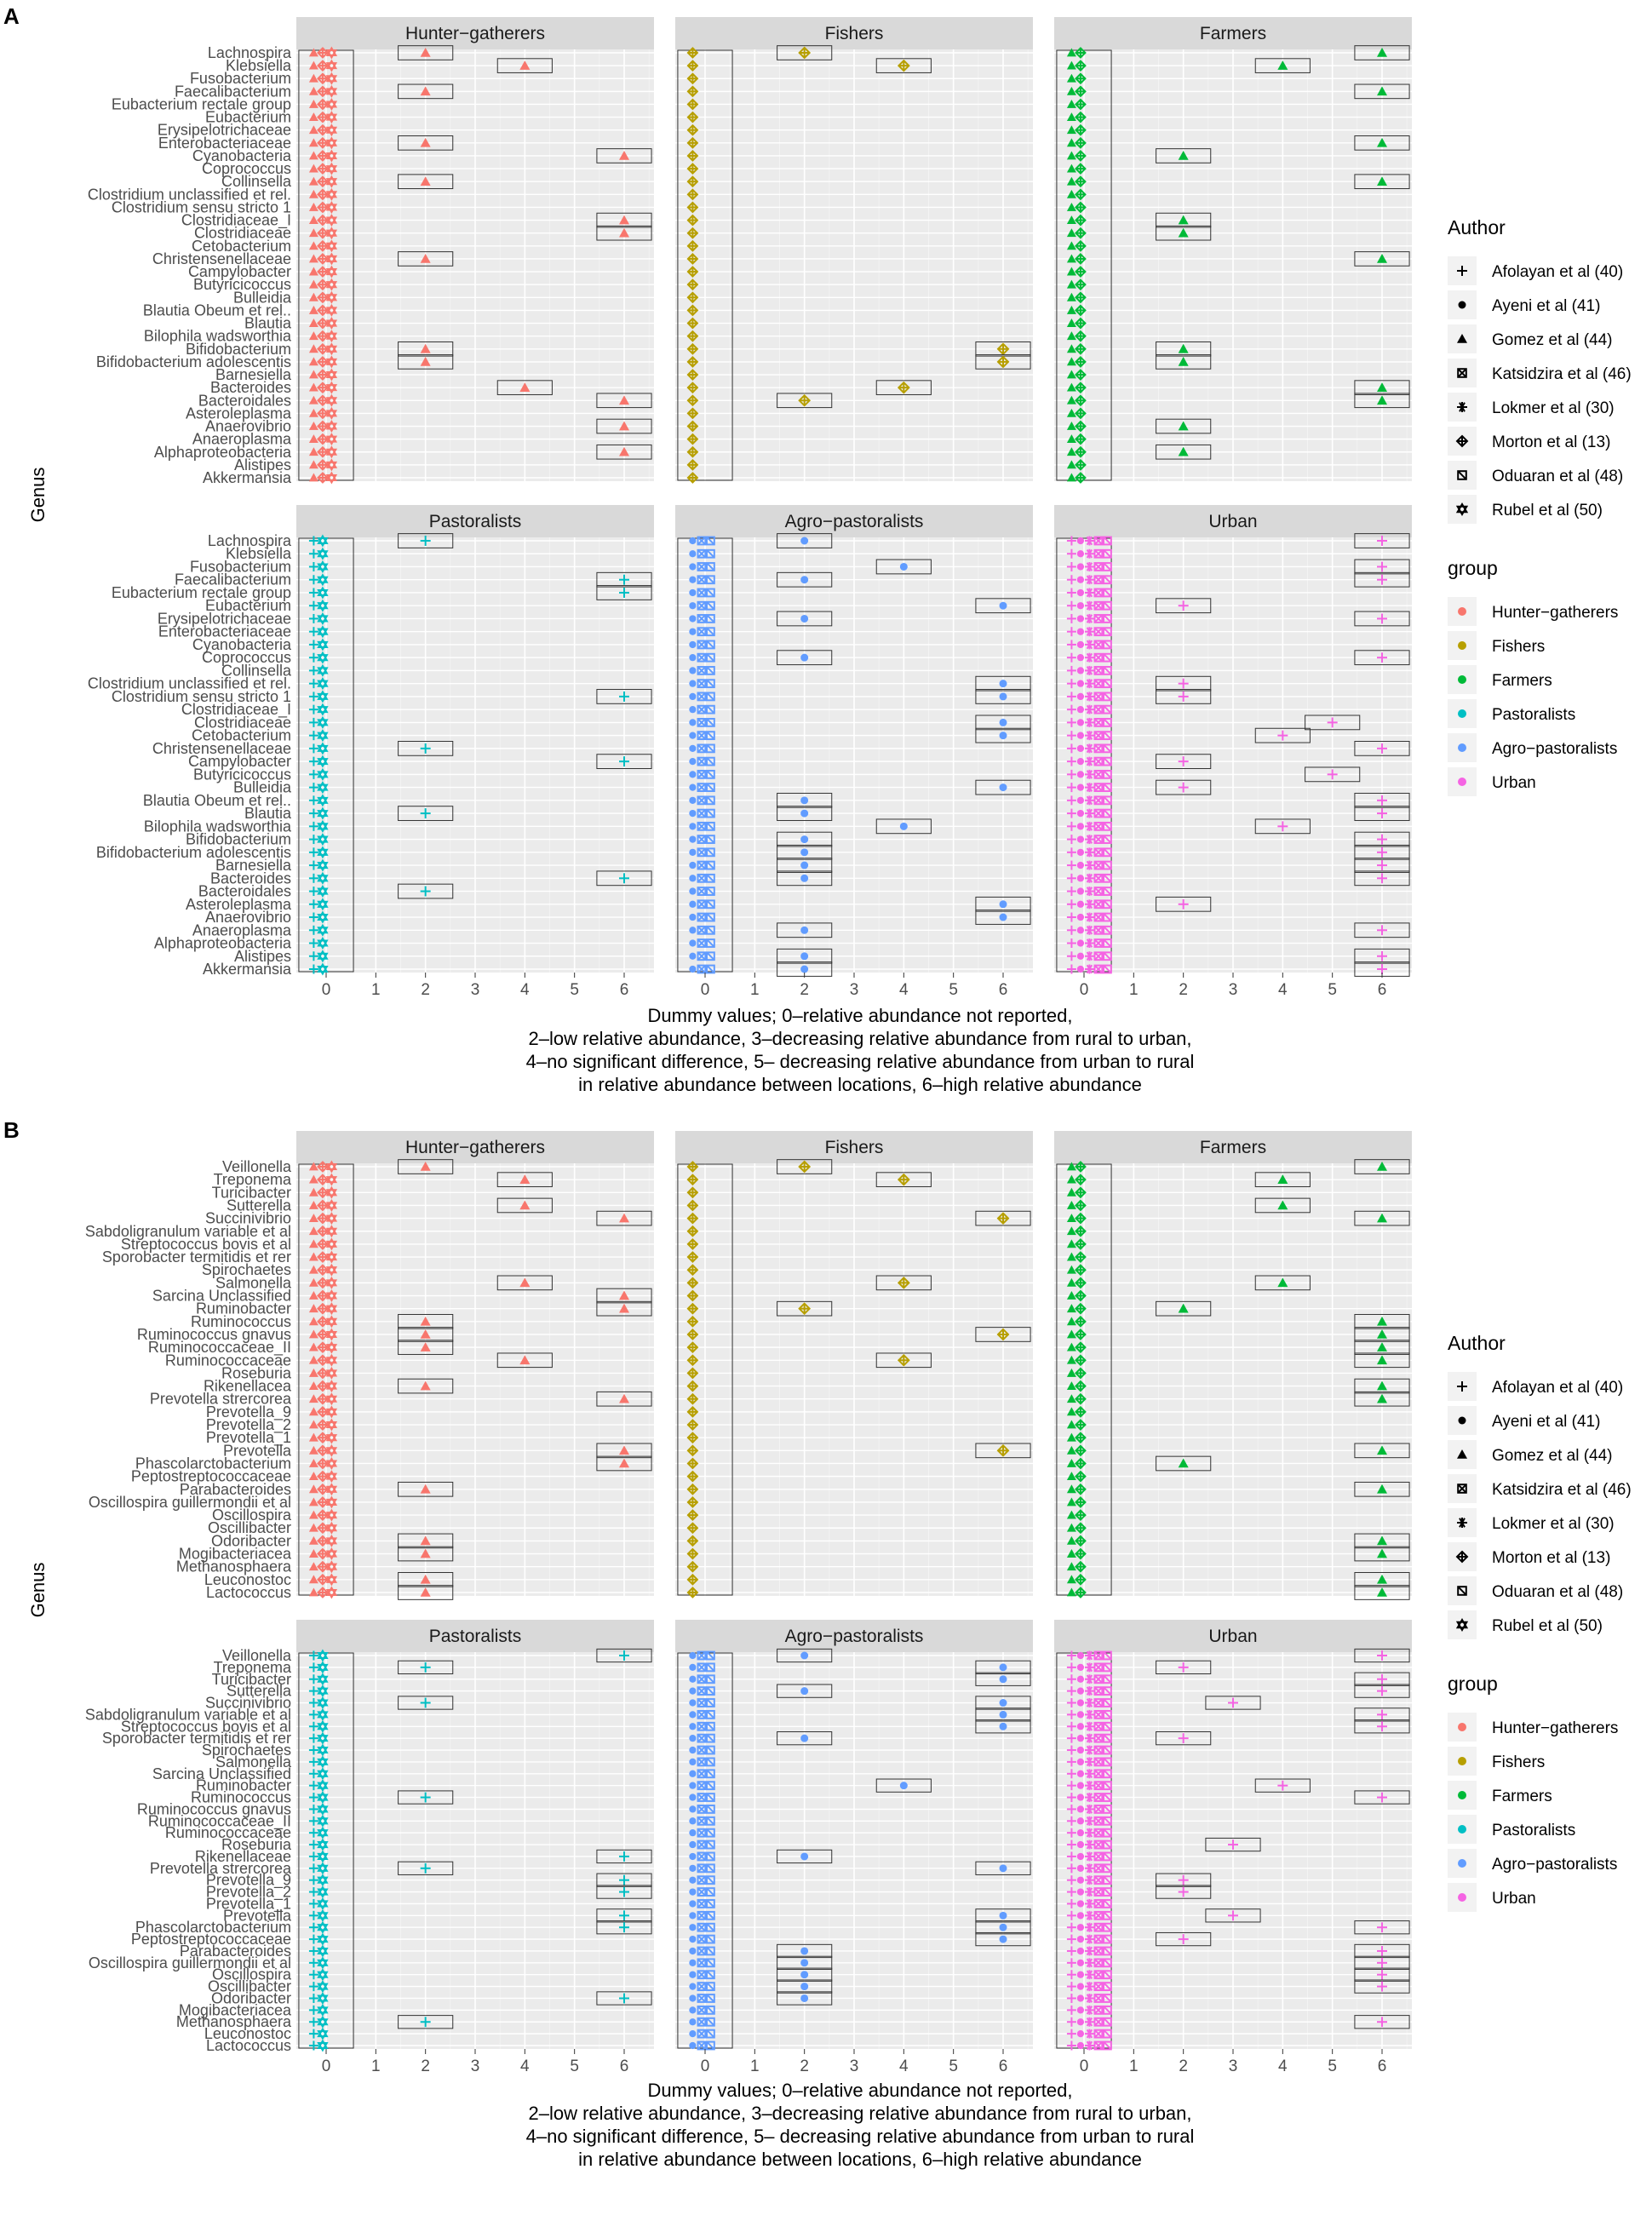 The width and height of the screenshot is (1652, 2221). What do you see at coordinates (256, 1372) in the screenshot?
I see `genus-label: Roseburia` at bounding box center [256, 1372].